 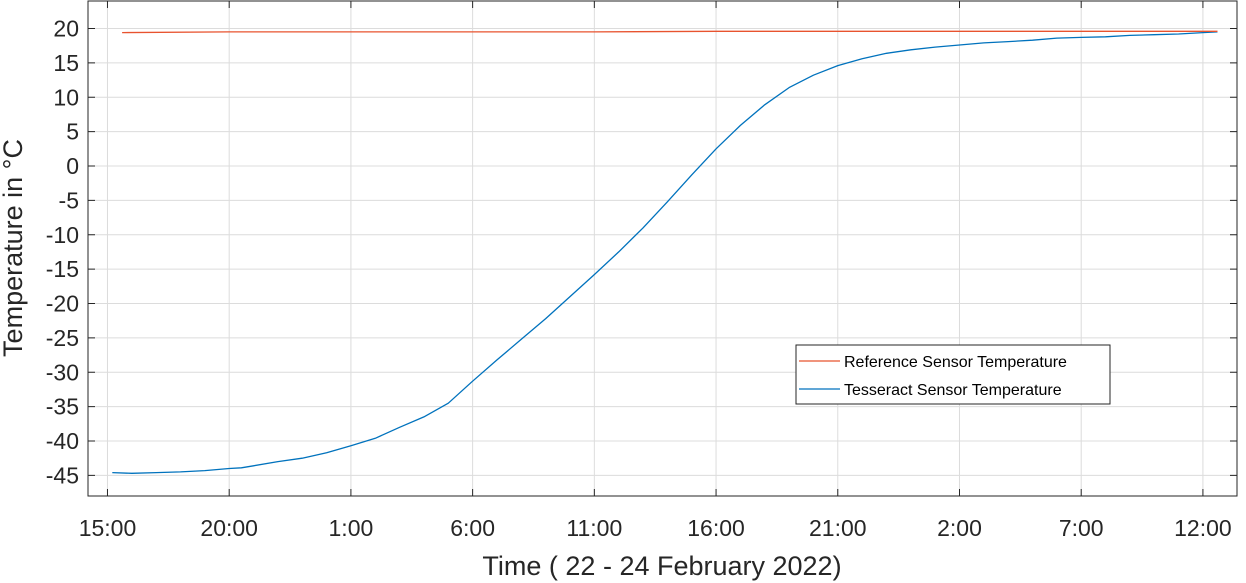 I want to click on legend-box, so click(x=953, y=374).